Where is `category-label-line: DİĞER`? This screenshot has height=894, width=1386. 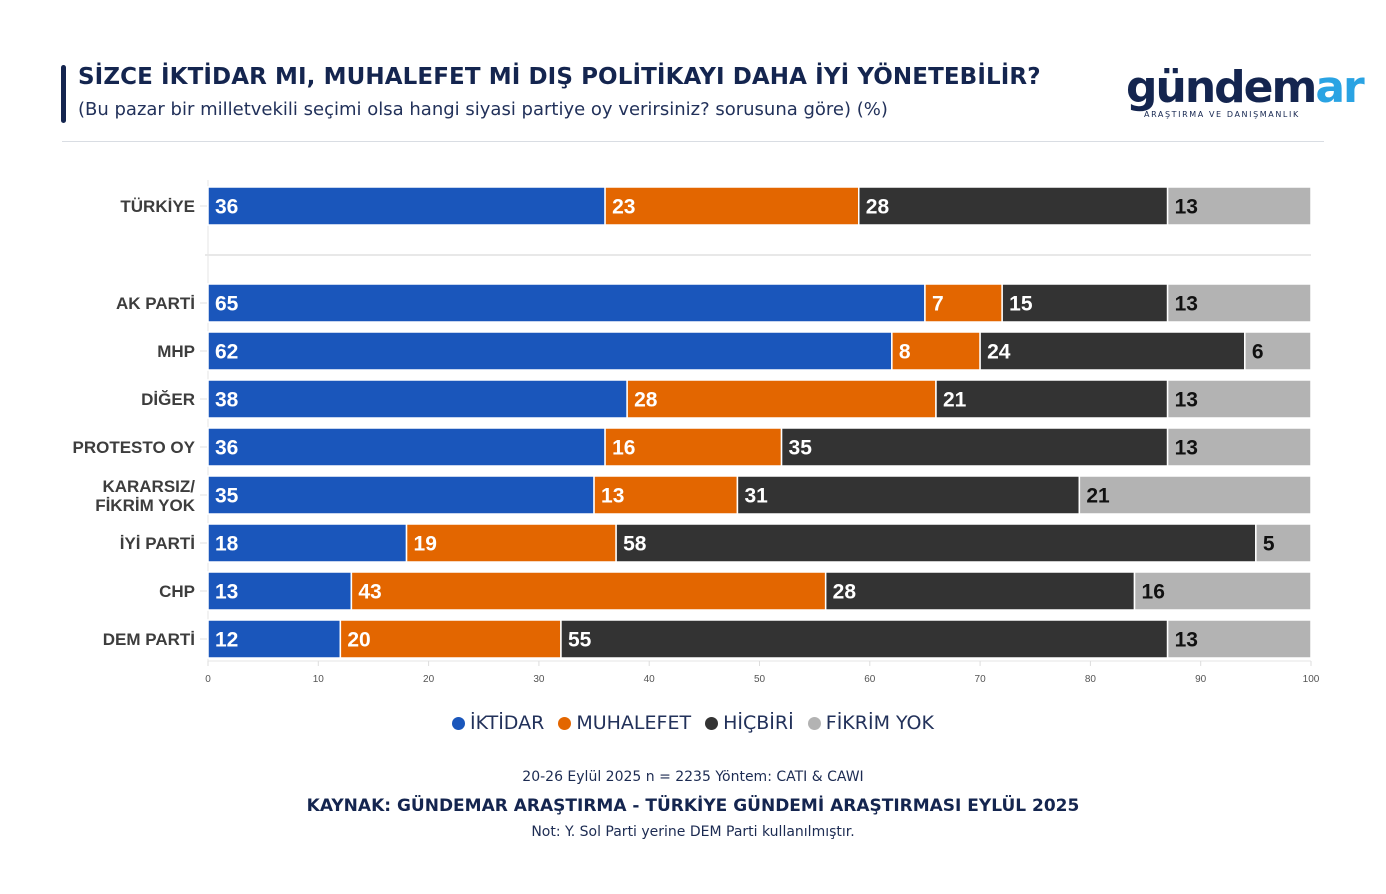 category-label-line: DİĞER is located at coordinates (168, 399).